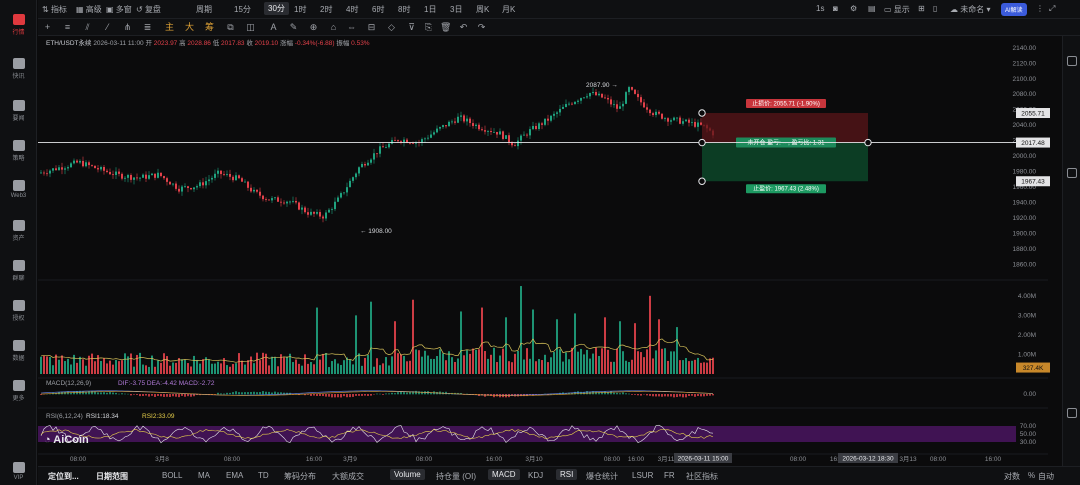 Image resolution: width=1080 pixels, height=485 pixels. Describe the element at coordinates (456, 476) in the screenshot. I see `bottom-item-9: 持仓量 (OI)` at that location.